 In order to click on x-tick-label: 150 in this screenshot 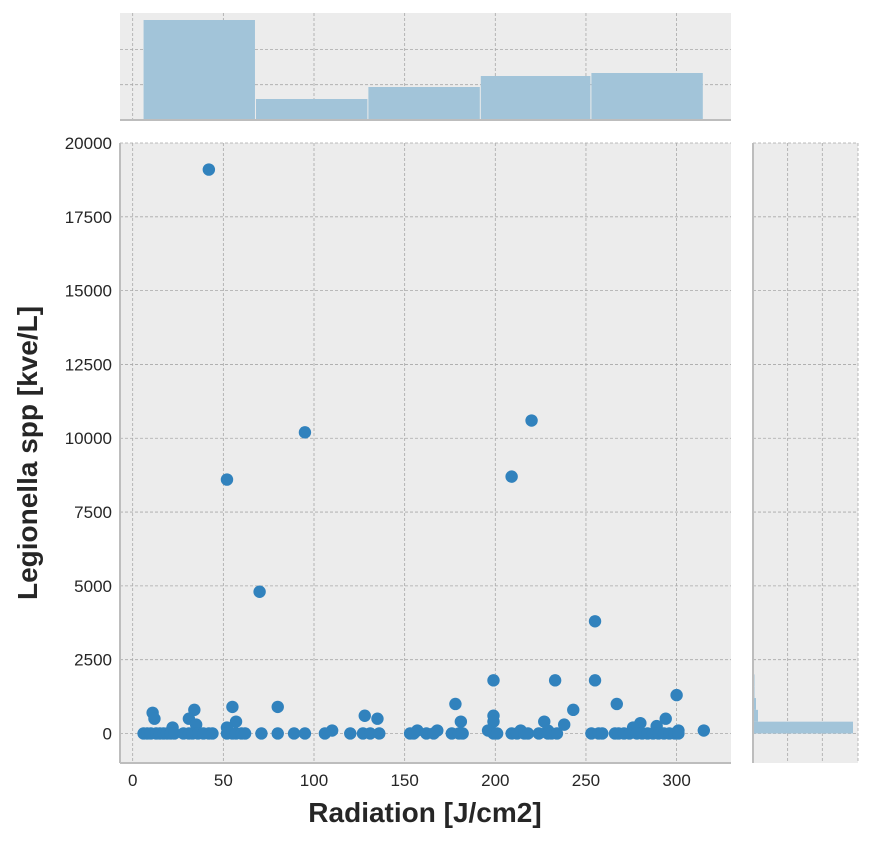, I will do `click(404, 780)`.